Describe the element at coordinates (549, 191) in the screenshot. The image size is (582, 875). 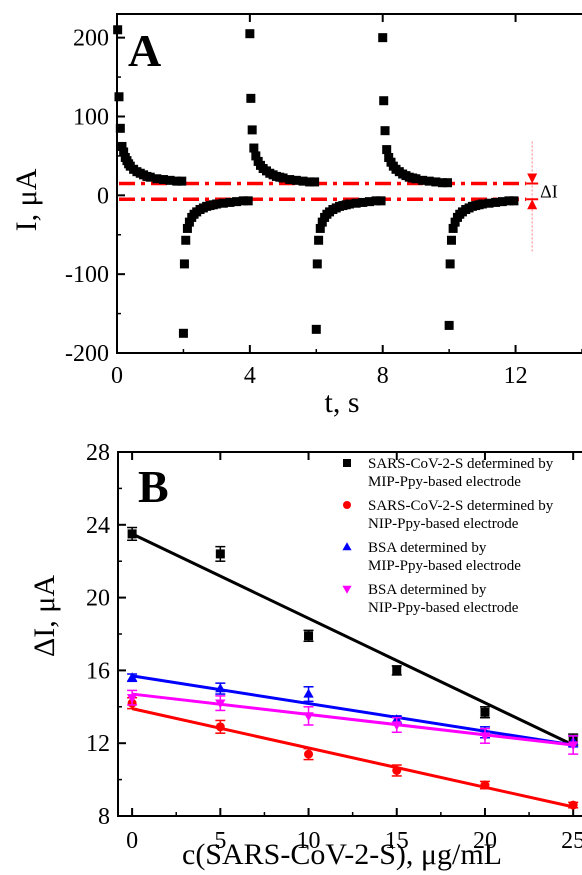
I see `delta-i-annotation: ΔI` at that location.